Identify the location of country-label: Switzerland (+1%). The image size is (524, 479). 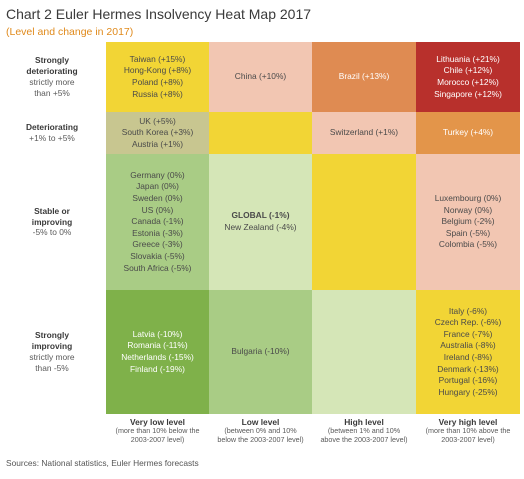
(364, 132).